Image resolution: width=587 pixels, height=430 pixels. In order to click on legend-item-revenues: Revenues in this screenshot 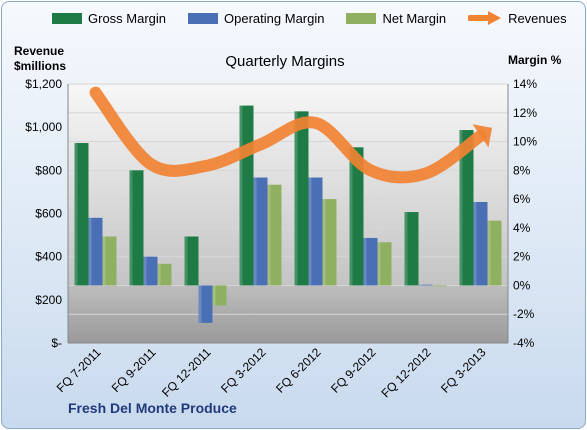, I will do `click(517, 18)`.